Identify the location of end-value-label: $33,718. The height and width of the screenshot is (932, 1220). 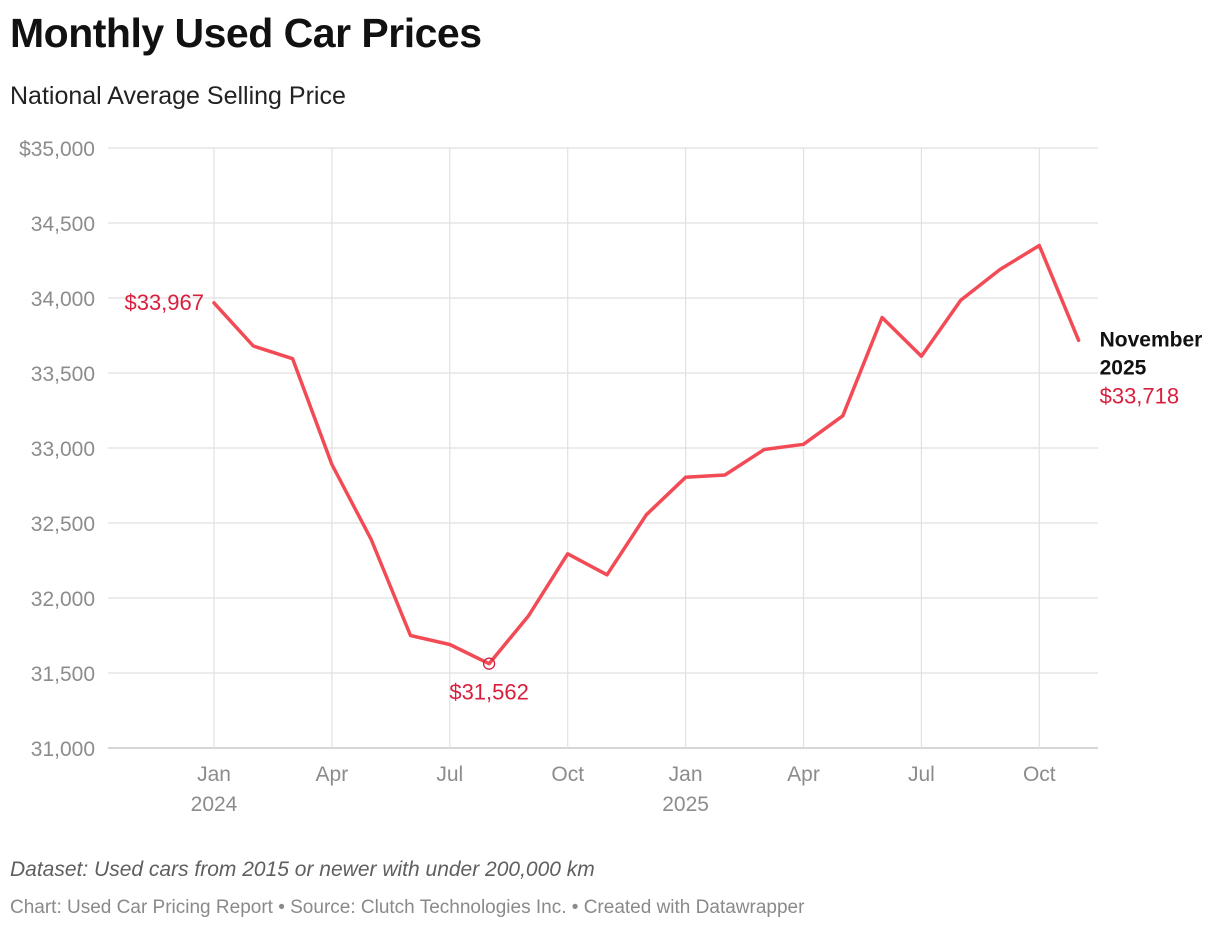
(1140, 395).